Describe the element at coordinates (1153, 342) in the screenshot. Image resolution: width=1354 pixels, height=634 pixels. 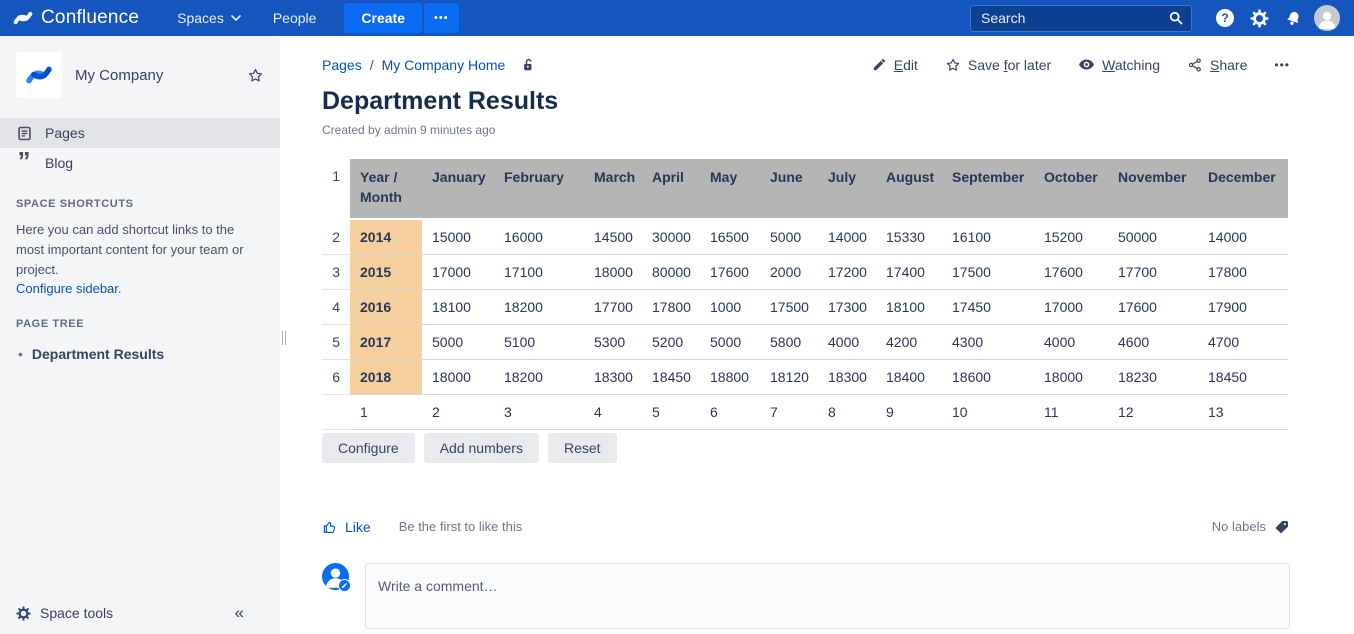
I see `value-cell: 4600` at that location.